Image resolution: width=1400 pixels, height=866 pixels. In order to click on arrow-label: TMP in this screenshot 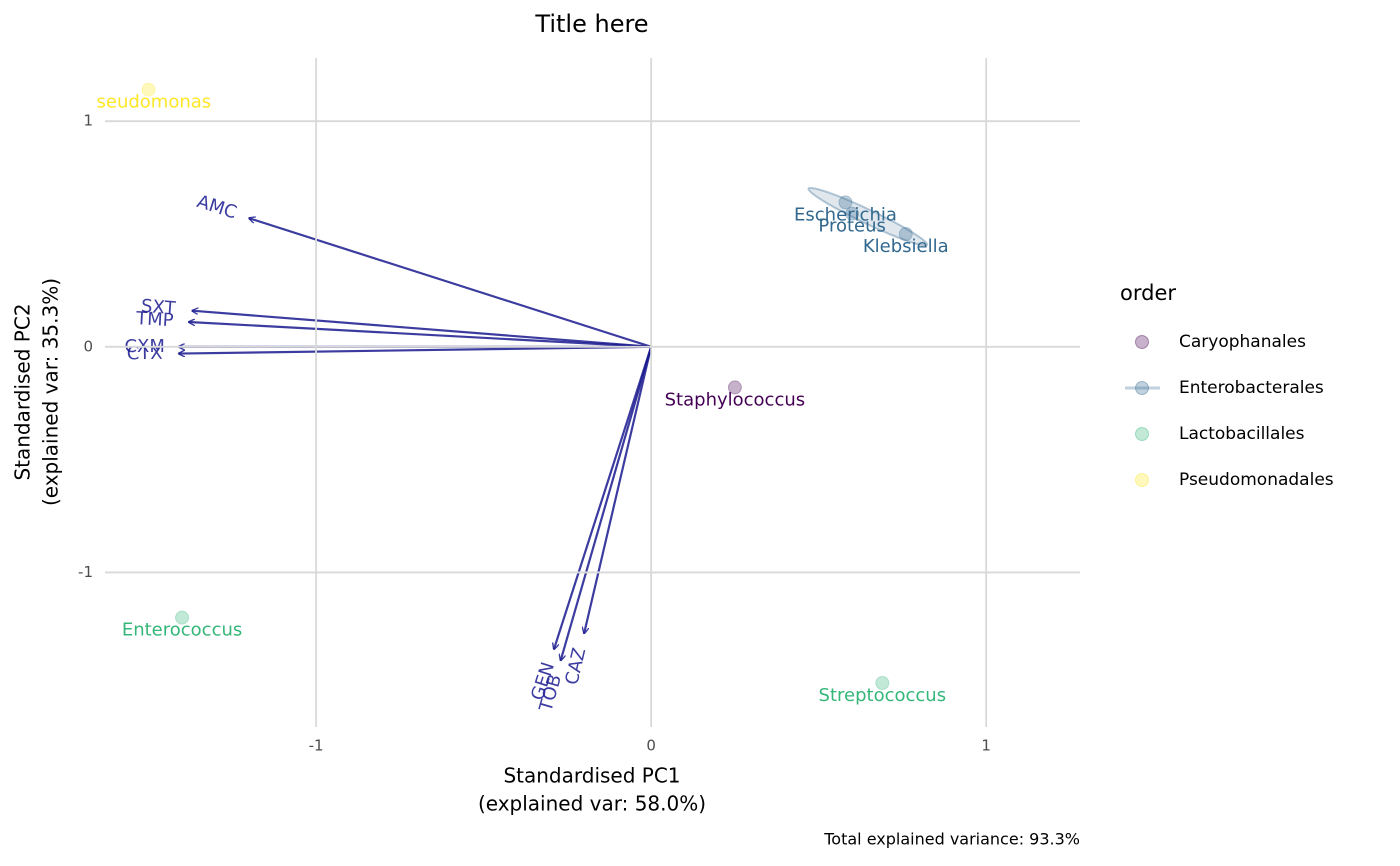, I will do `click(155, 319)`.